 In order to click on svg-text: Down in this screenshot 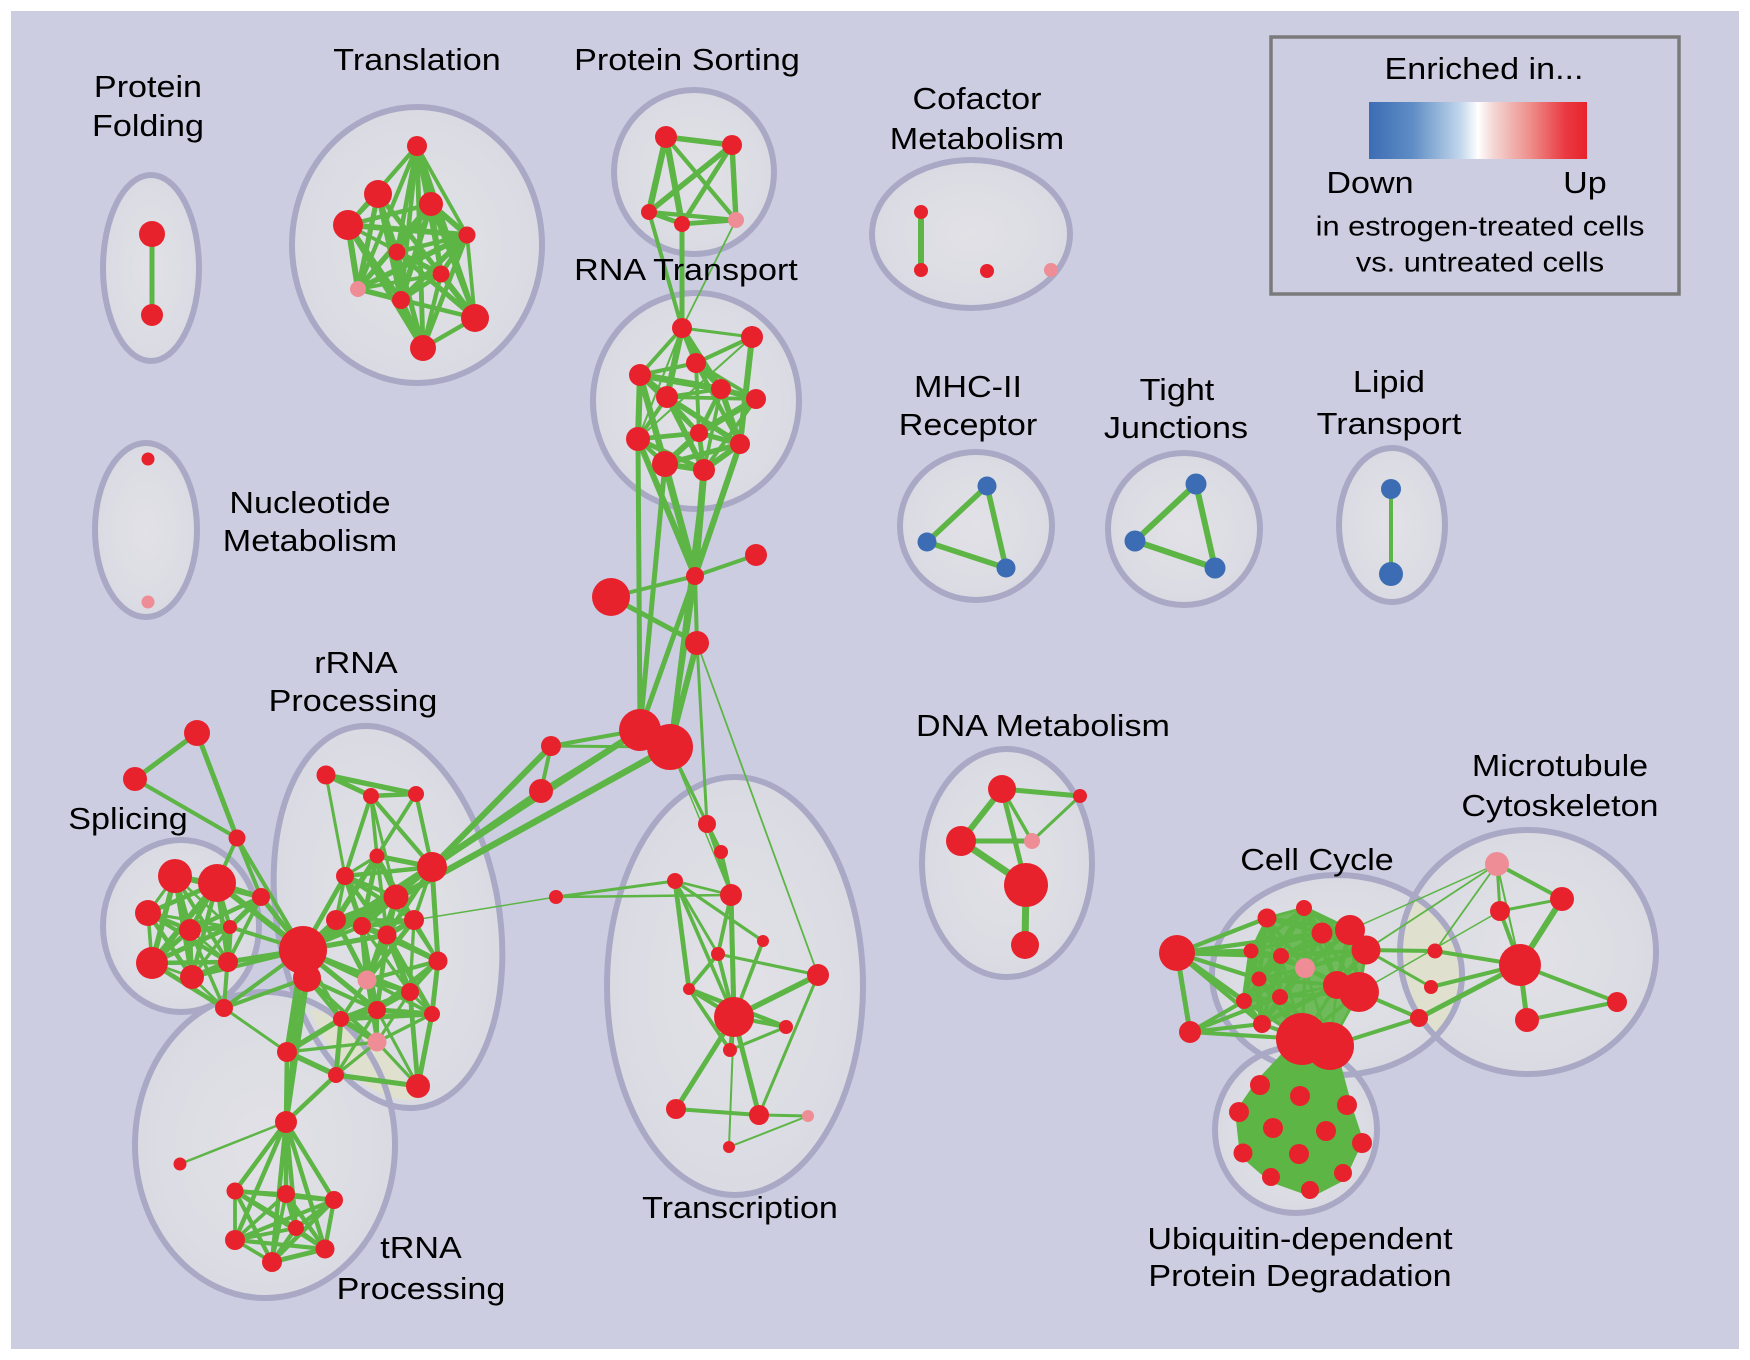, I will do `click(1369, 182)`.